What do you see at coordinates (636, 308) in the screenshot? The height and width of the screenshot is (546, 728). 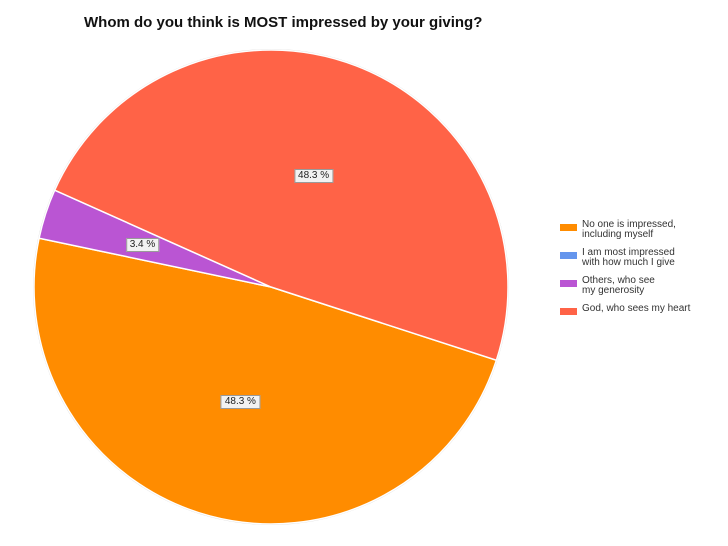 I see `legend-label-3: God, who sees my heart` at bounding box center [636, 308].